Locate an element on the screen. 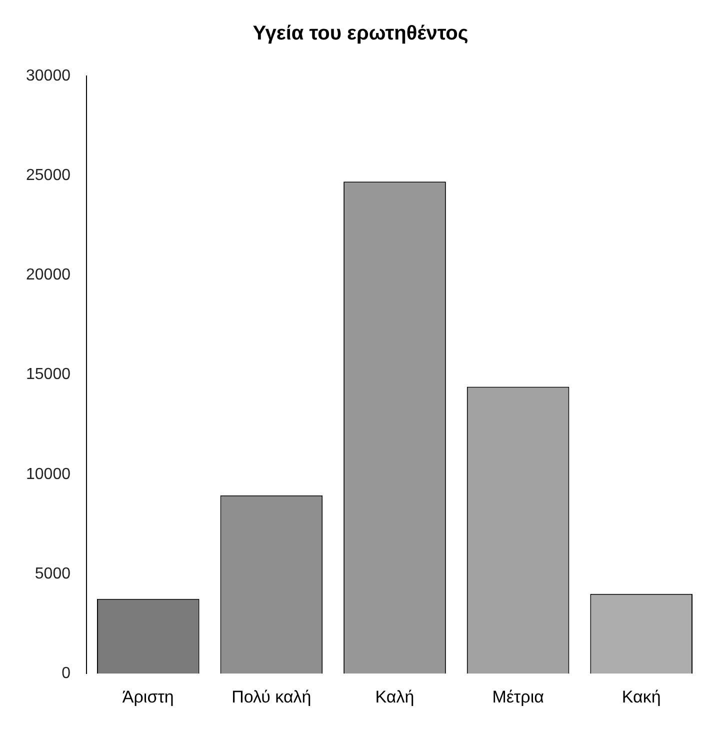 The height and width of the screenshot is (742, 723). y-tick-label: 15000 is located at coordinates (48, 375).